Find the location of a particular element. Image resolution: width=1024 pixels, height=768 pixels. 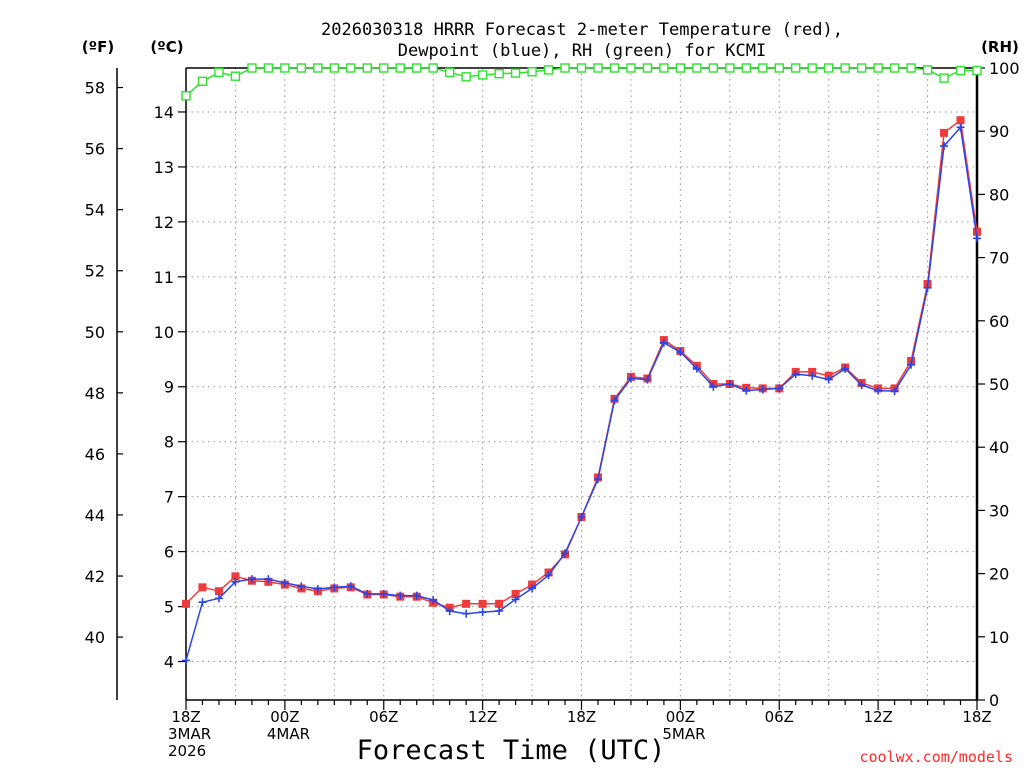

fahrenheit-tick-label: 50 is located at coordinates (95, 332).